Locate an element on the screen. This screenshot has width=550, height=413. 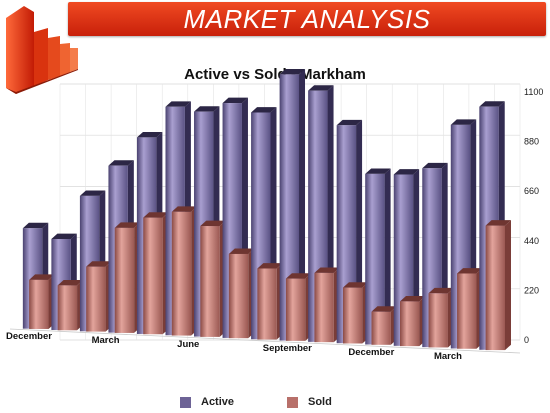
legend-label-sold: Sold is located at coordinates (320, 402).